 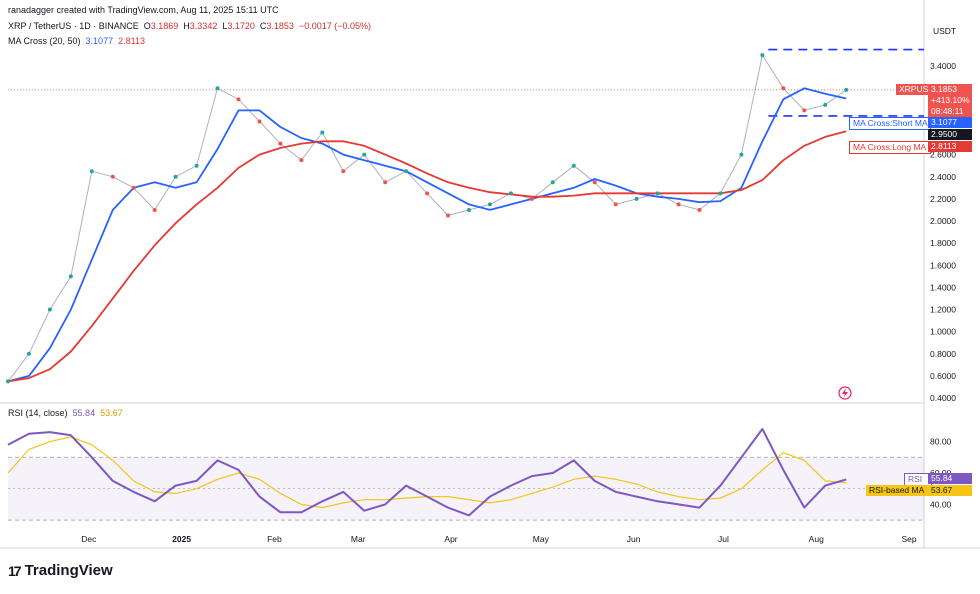 What do you see at coordinates (890, 147) in the screenshot?
I see `long-ma-label-tag: MA Cross:Long MA` at bounding box center [890, 147].